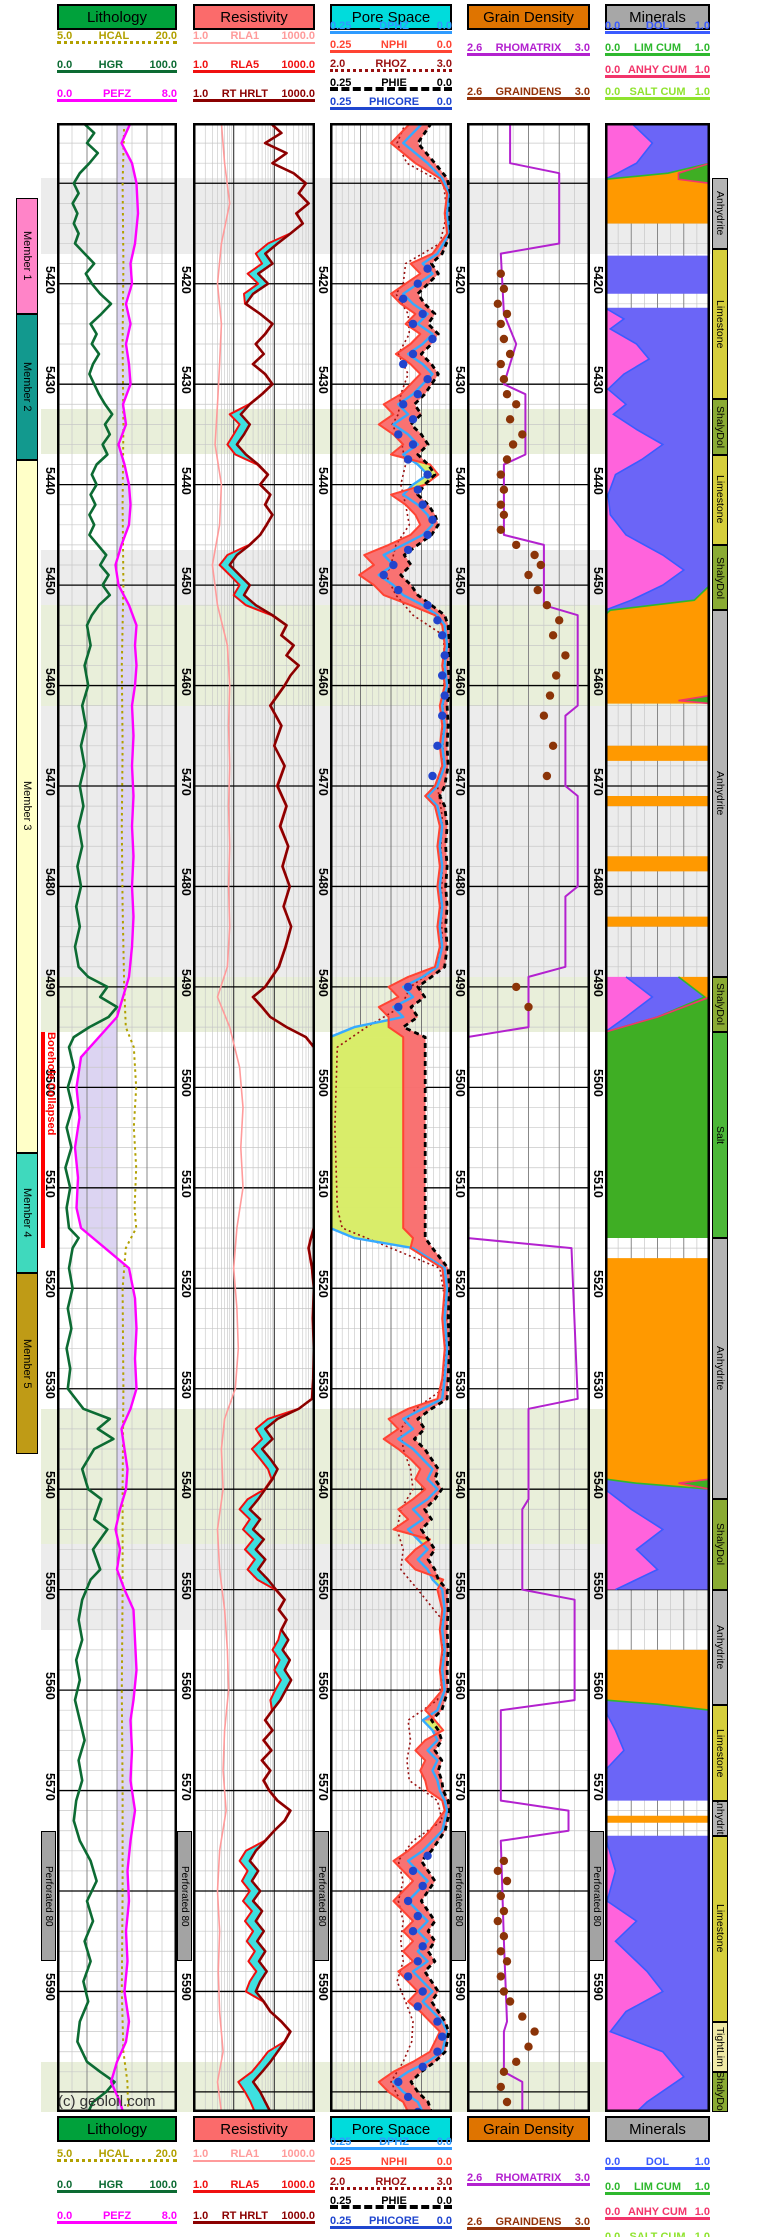  What do you see at coordinates (117, 2217) in the screenshot?
I see `curve-legend-pefz: 0.0 PEFZ 8.0` at bounding box center [117, 2217].